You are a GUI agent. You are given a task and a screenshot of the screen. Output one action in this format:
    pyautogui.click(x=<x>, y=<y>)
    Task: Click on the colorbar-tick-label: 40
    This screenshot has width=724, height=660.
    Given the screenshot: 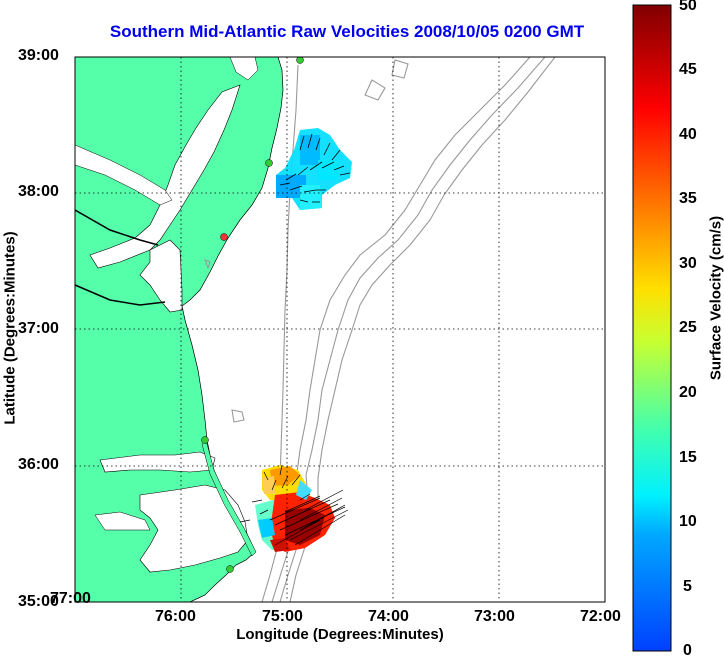 What is the action you would take?
    pyautogui.click(x=688, y=135)
    